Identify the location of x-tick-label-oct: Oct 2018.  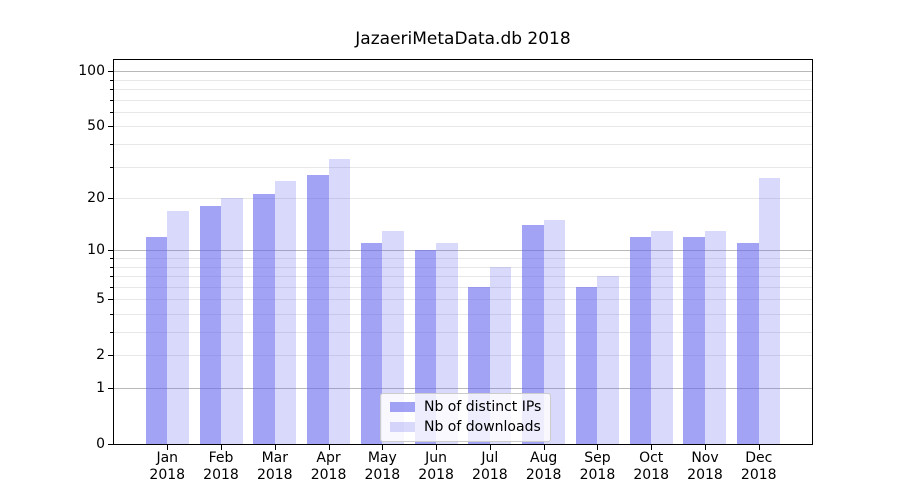
(651, 467).